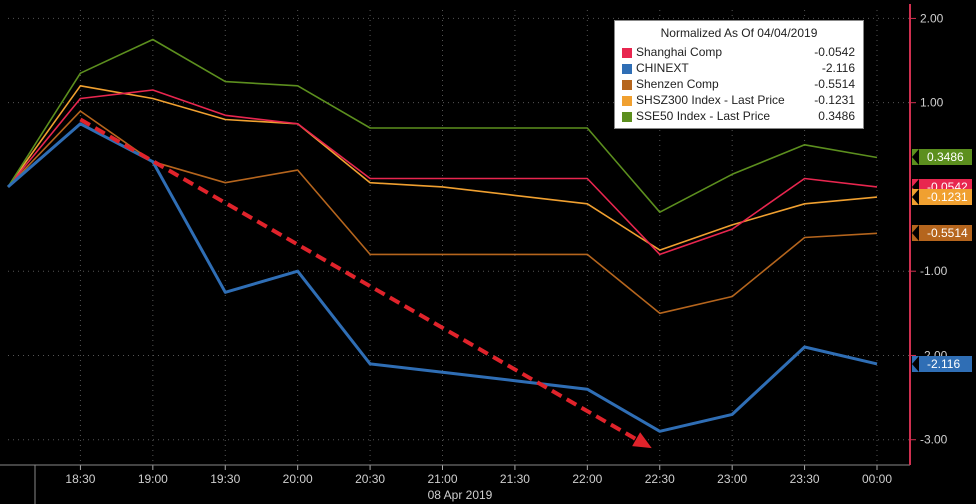 Image resolution: width=976 pixels, height=504 pixels. I want to click on legend-series-name: Shenzen Comp, so click(677, 84).